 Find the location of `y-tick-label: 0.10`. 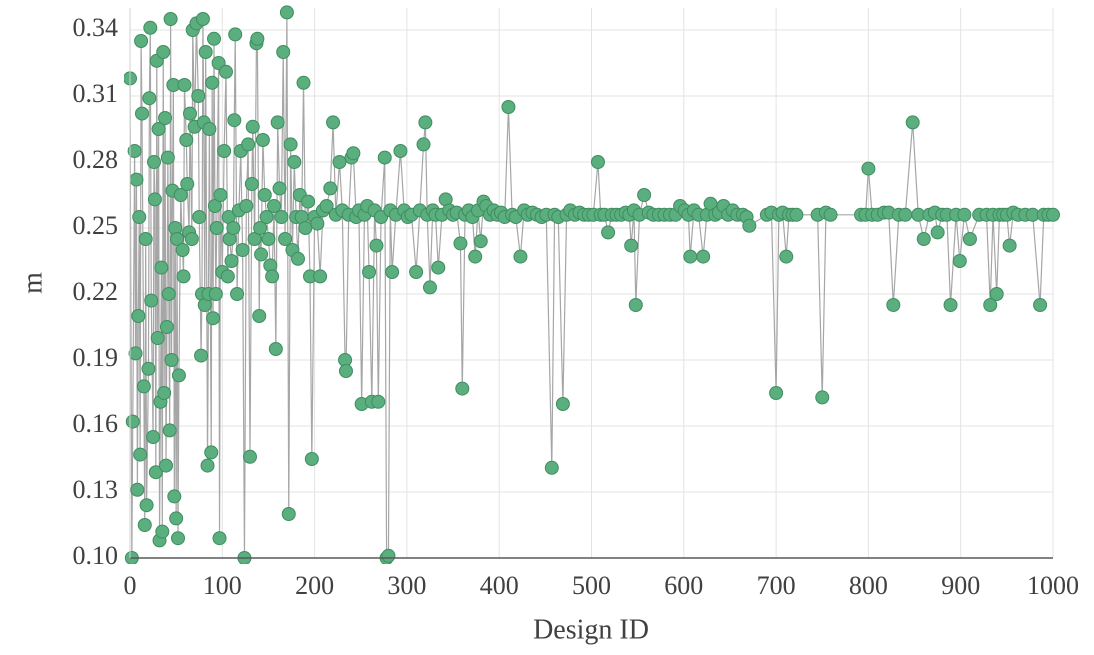

y-tick-label: 0.10 is located at coordinates (96, 555).